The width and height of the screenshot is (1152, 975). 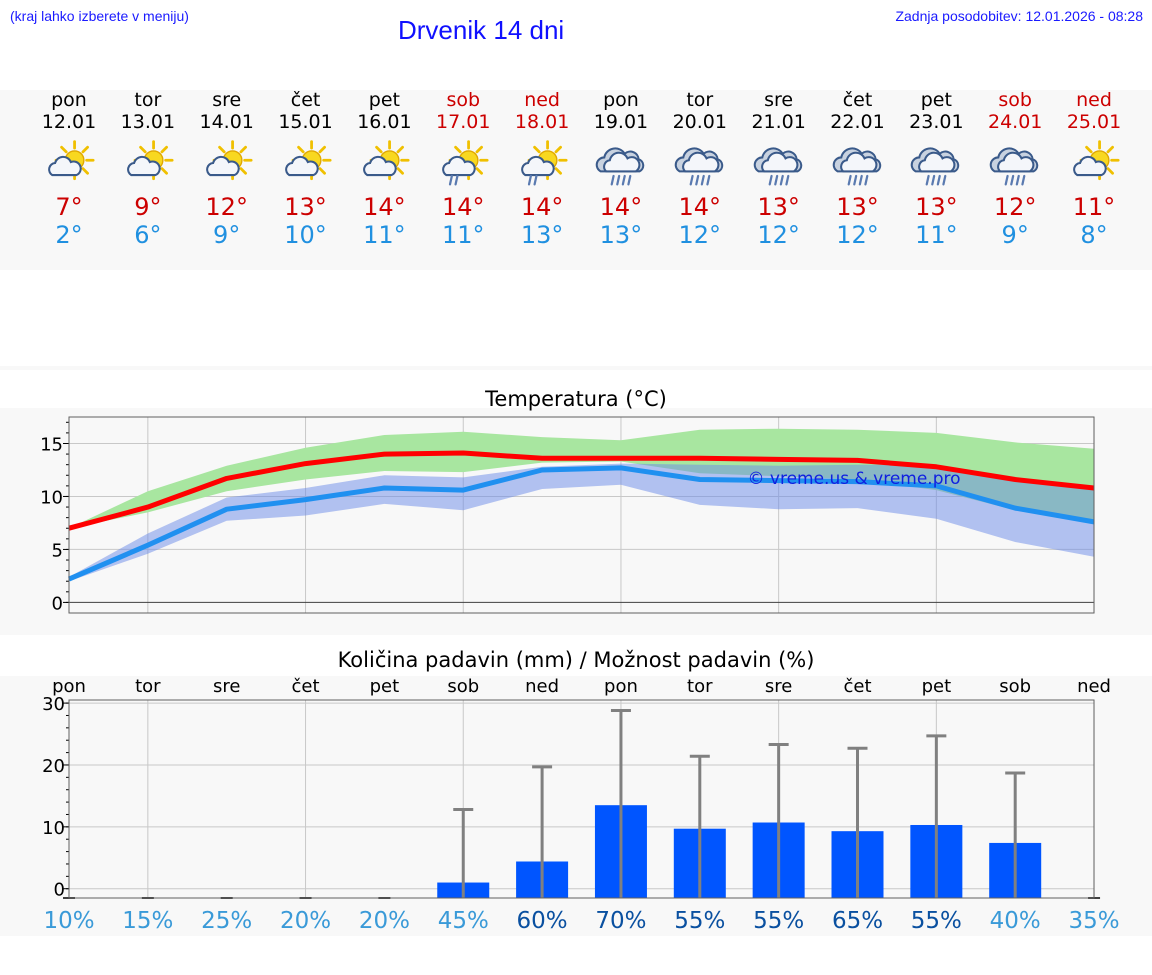 I want to click on day-column: čet 22.01 13° 12°, so click(x=858, y=168).